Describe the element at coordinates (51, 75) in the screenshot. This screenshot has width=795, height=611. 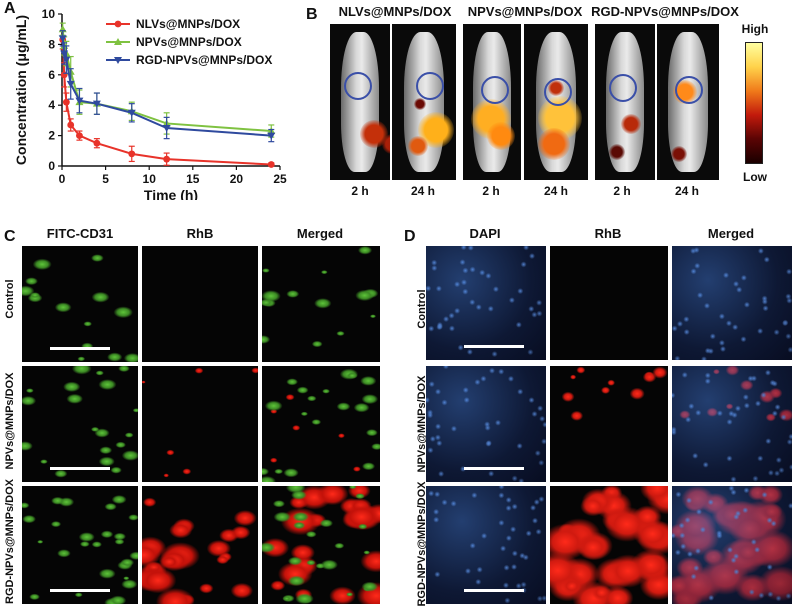
I see `y-tick-label: 6` at that location.